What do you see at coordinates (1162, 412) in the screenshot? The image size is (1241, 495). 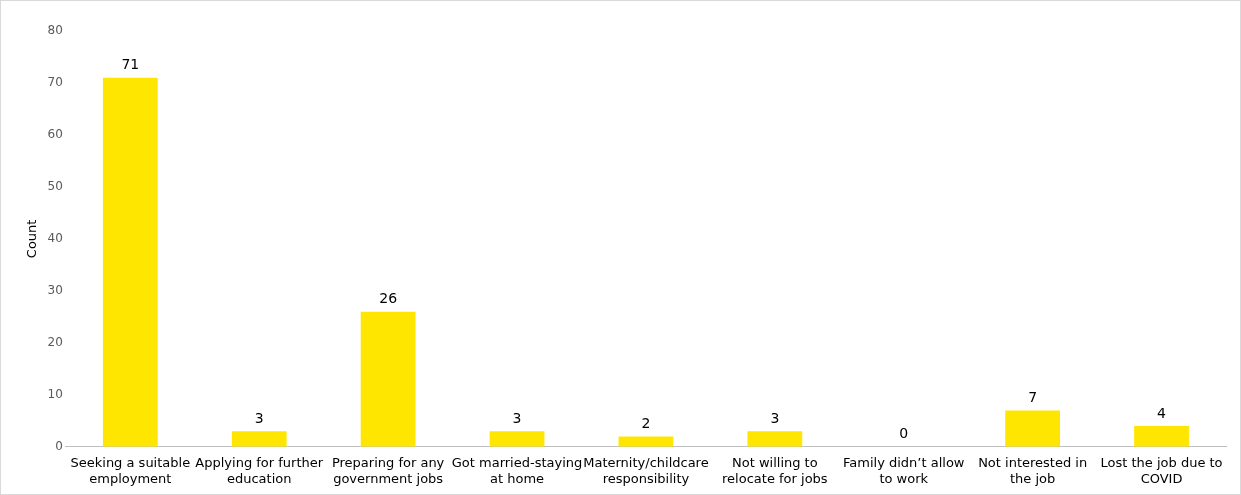 I see `data-label: 4` at bounding box center [1162, 412].